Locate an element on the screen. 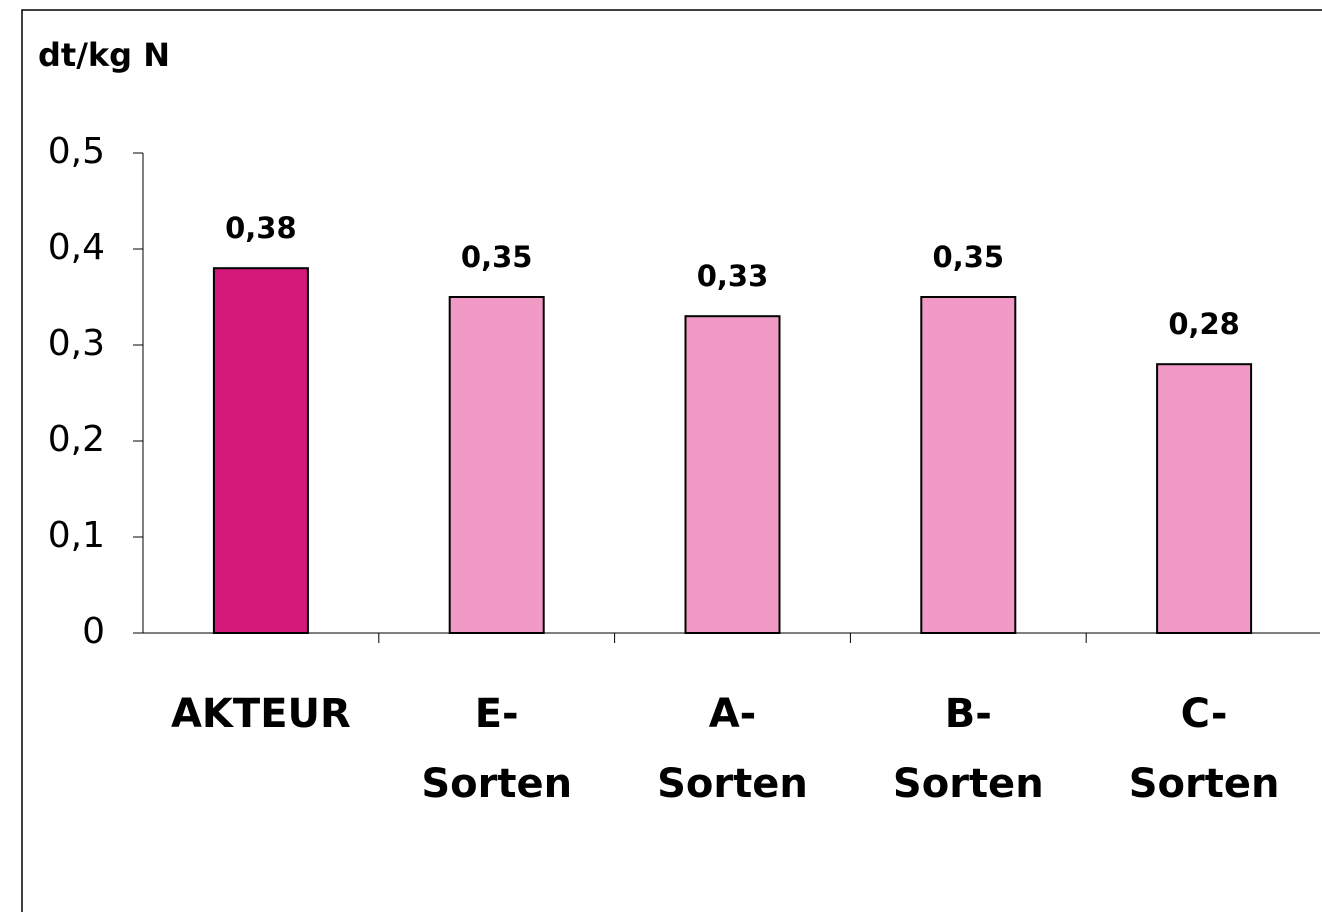 The width and height of the screenshot is (1322, 912). x-tick-label: AKTEUR is located at coordinates (261, 714).